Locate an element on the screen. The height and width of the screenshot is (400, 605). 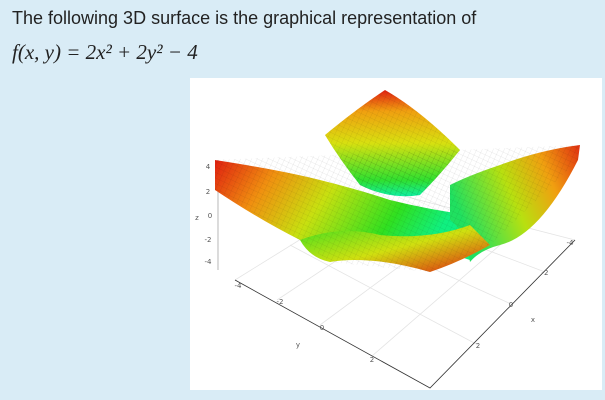
z-tick-label: -4 is located at coordinates (209, 262).